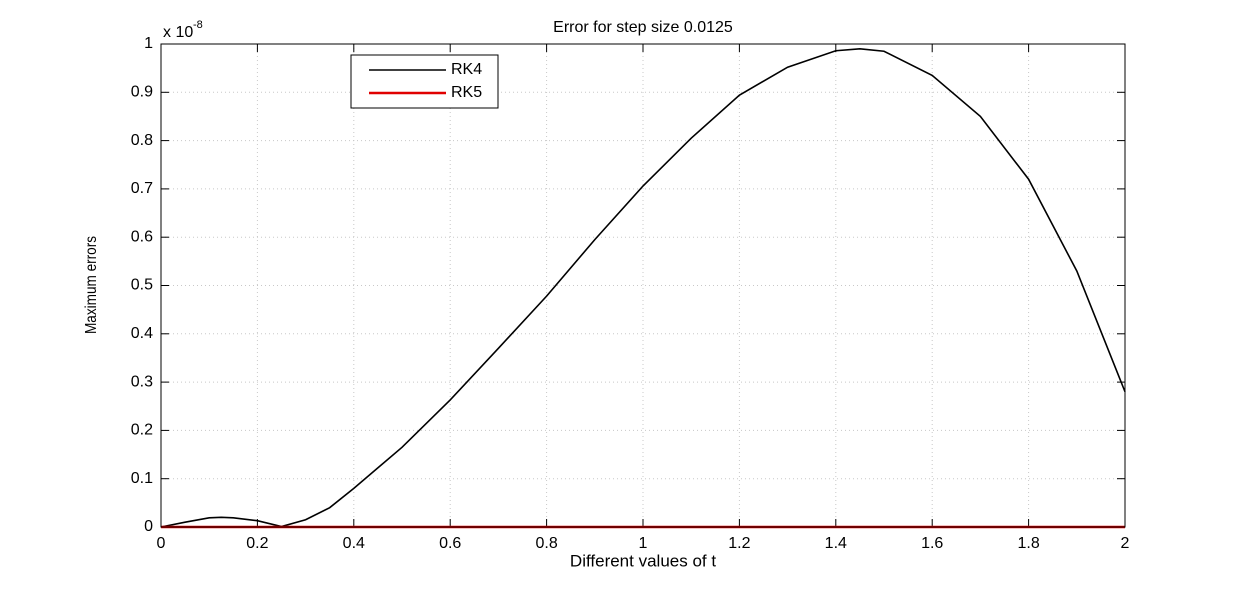  I want to click on y-tick-label: 0.2, so click(142, 430).